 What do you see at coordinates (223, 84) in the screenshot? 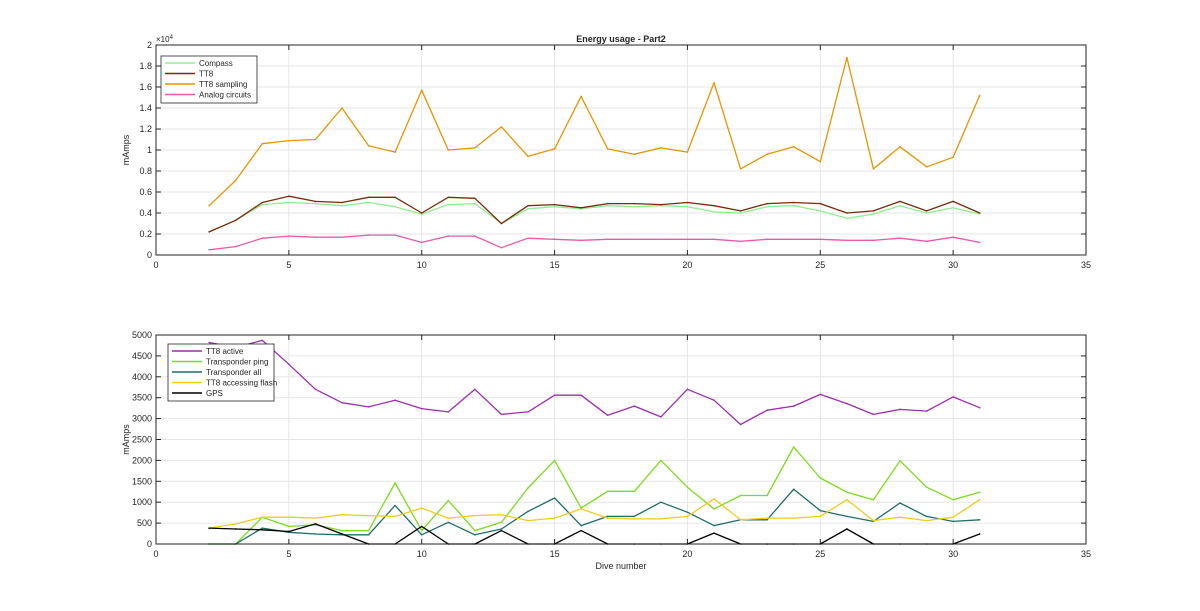
I see `legend-entry: TT8 sampling` at bounding box center [223, 84].